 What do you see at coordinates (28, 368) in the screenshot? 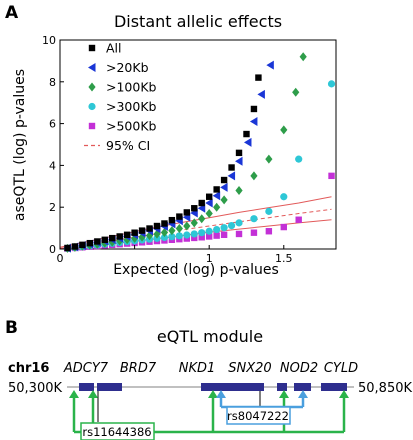
I see `chromosome-label: chr16` at bounding box center [28, 368].